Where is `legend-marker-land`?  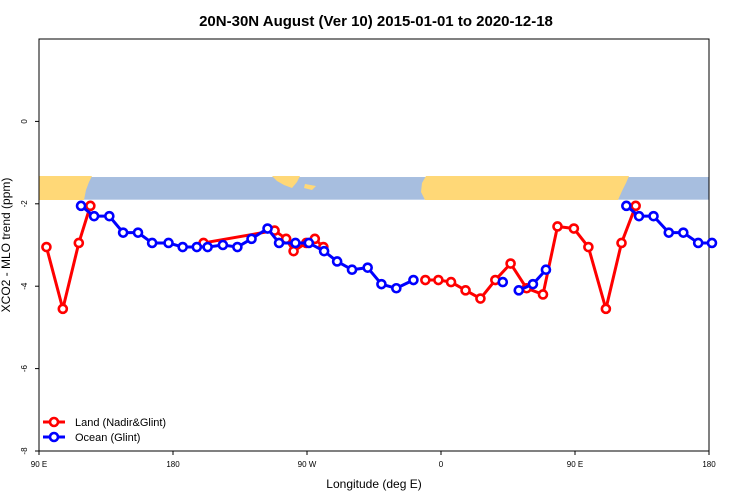
legend-marker-land is located at coordinates (54, 422).